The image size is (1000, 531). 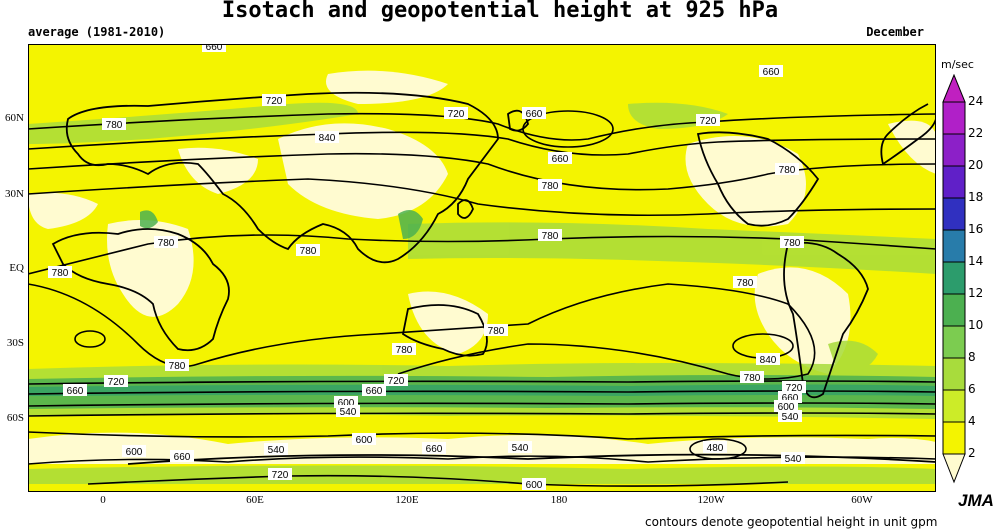 What do you see at coordinates (482, 390) in the screenshot?
I see `strongest-wind-core` at bounding box center [482, 390].